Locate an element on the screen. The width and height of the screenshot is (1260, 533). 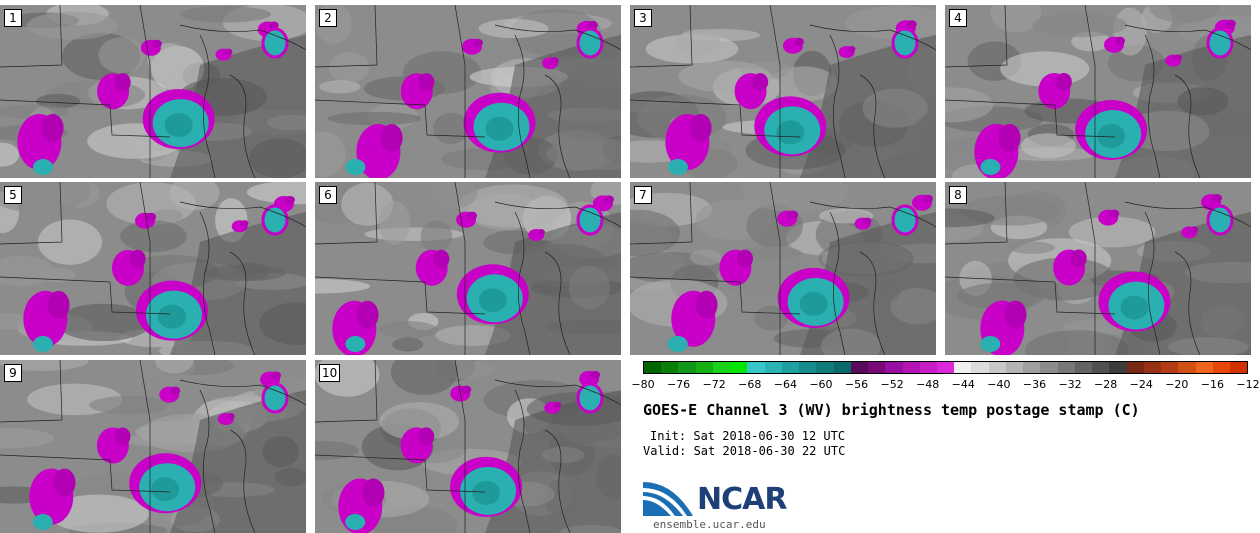
site-url: ensemble.ucar.edu is located at coordinates (709, 524).